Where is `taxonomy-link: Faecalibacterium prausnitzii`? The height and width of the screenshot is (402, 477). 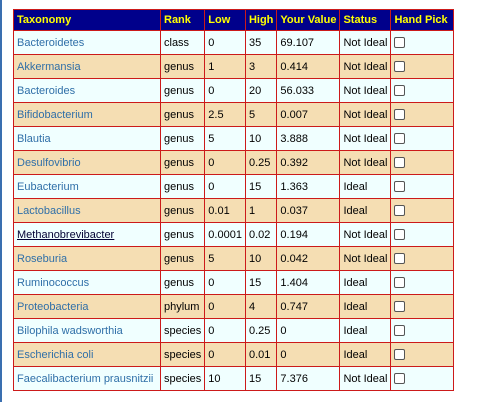
taxonomy-link: Faecalibacterium prausnitzii is located at coordinates (85, 378).